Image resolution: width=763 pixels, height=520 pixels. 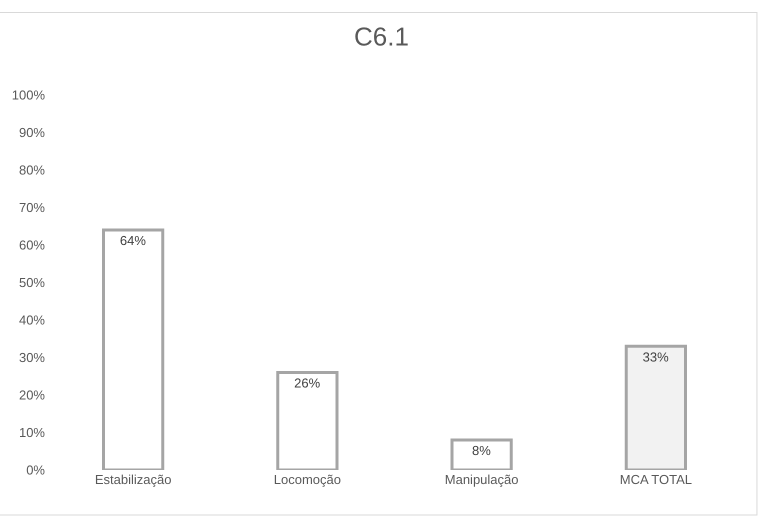 I want to click on y-tick-label: 40%, so click(x=32, y=320).